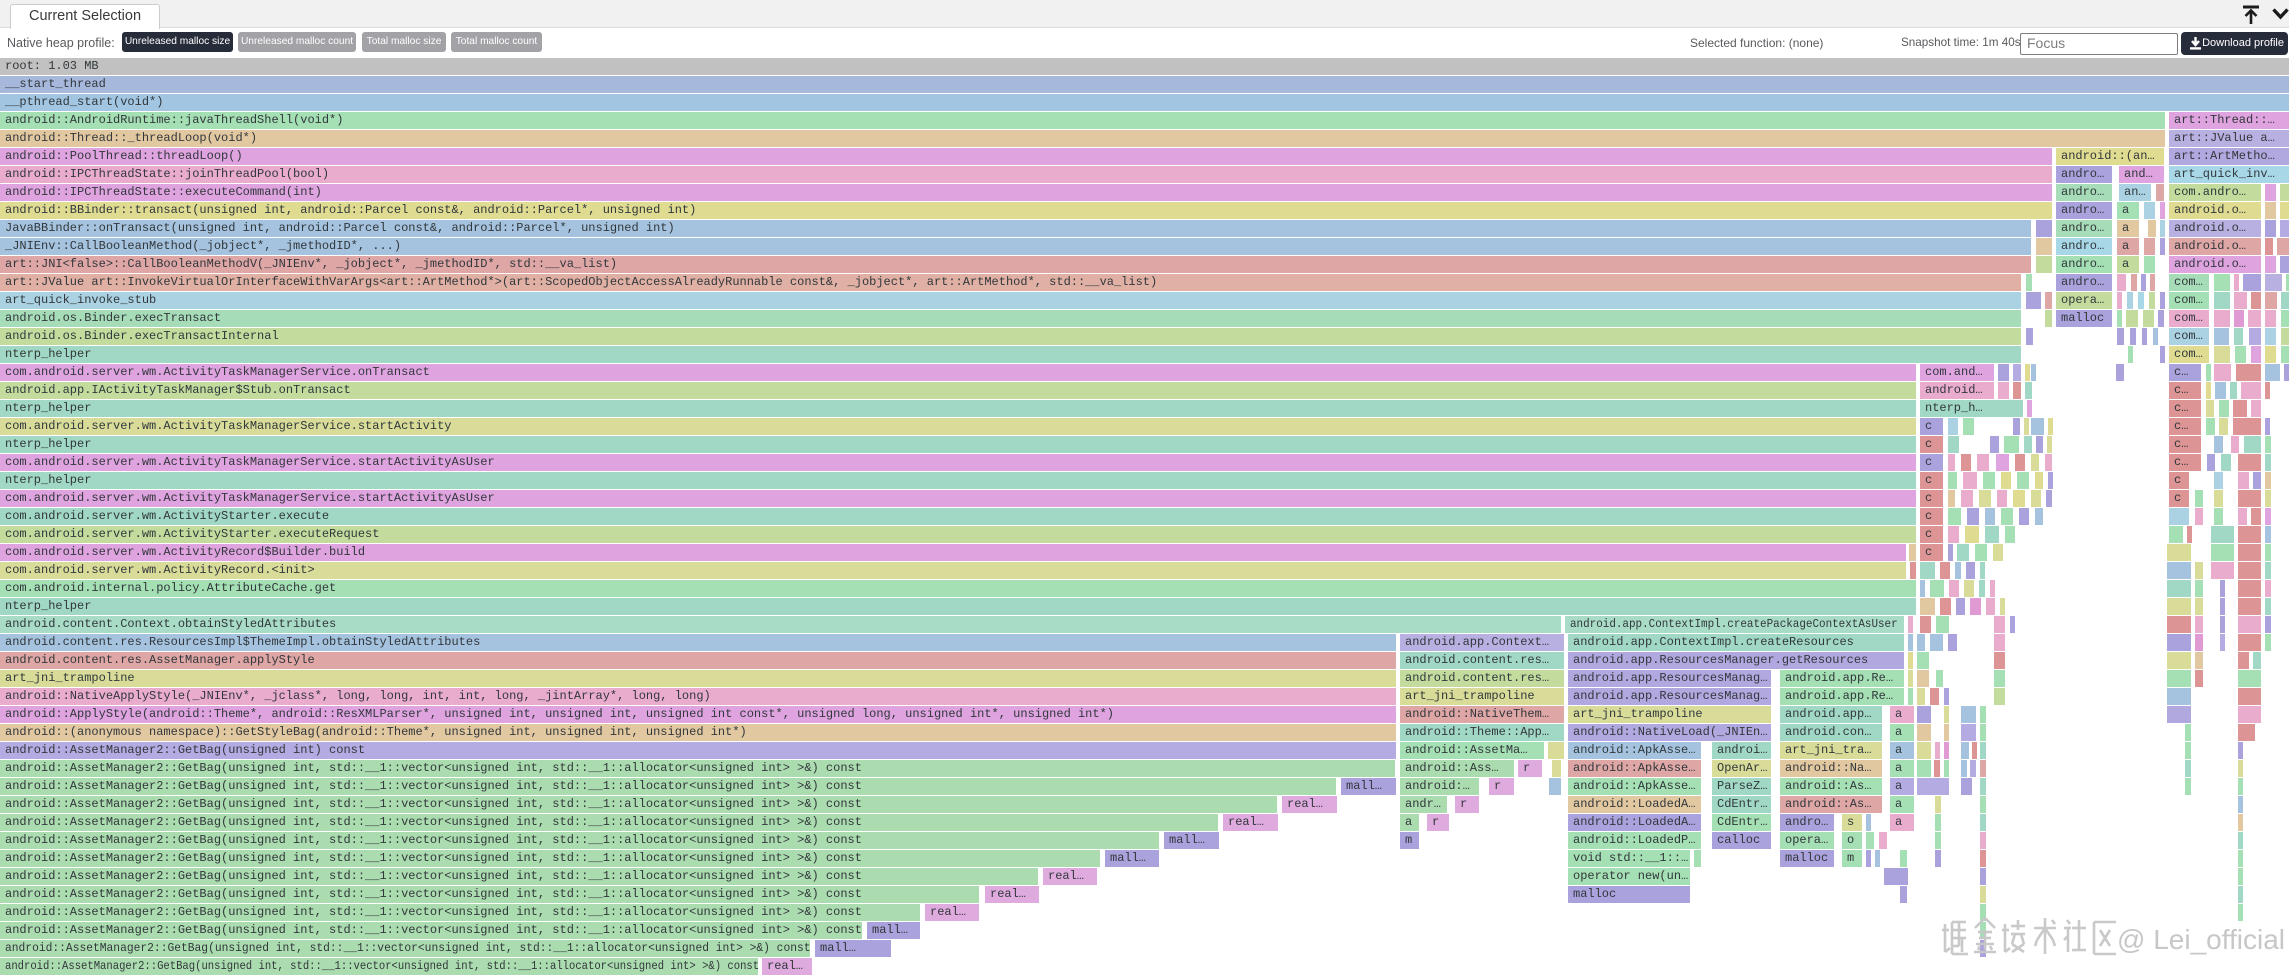  Describe the element at coordinates (2201, 939) in the screenshot. I see `svg-text: @ Lei_official` at that location.